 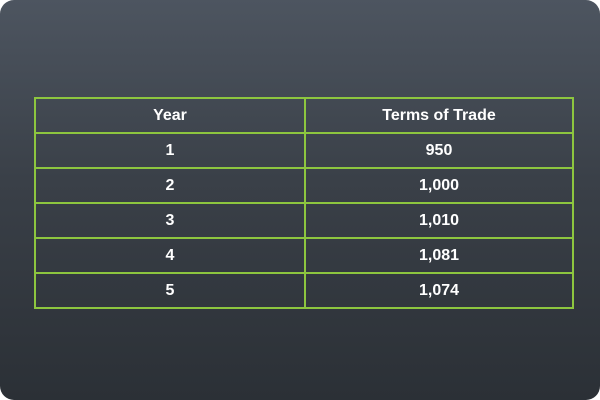 What do you see at coordinates (439, 290) in the screenshot?
I see `terms-of-trade-cell: 1,074` at bounding box center [439, 290].